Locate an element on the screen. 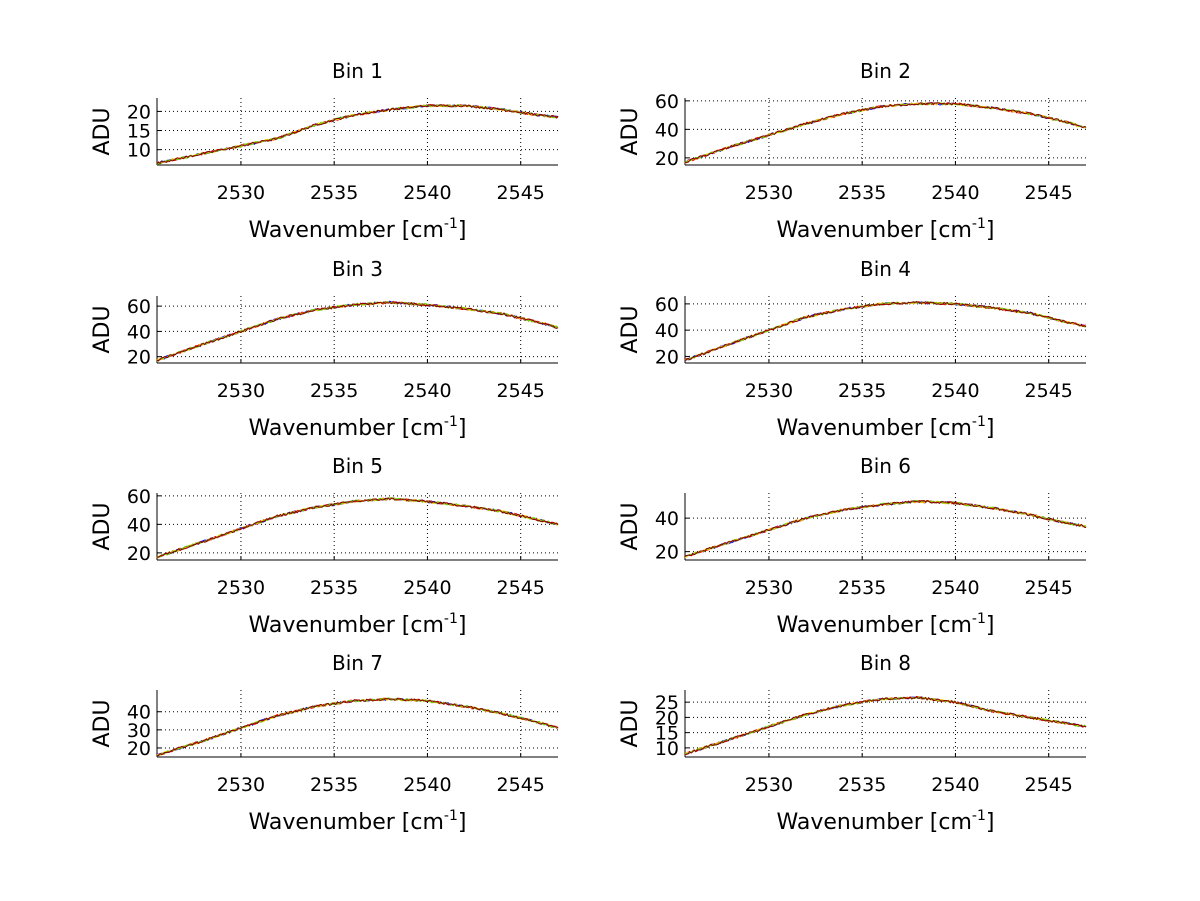  y-tick-label: 30 is located at coordinates (139, 731).